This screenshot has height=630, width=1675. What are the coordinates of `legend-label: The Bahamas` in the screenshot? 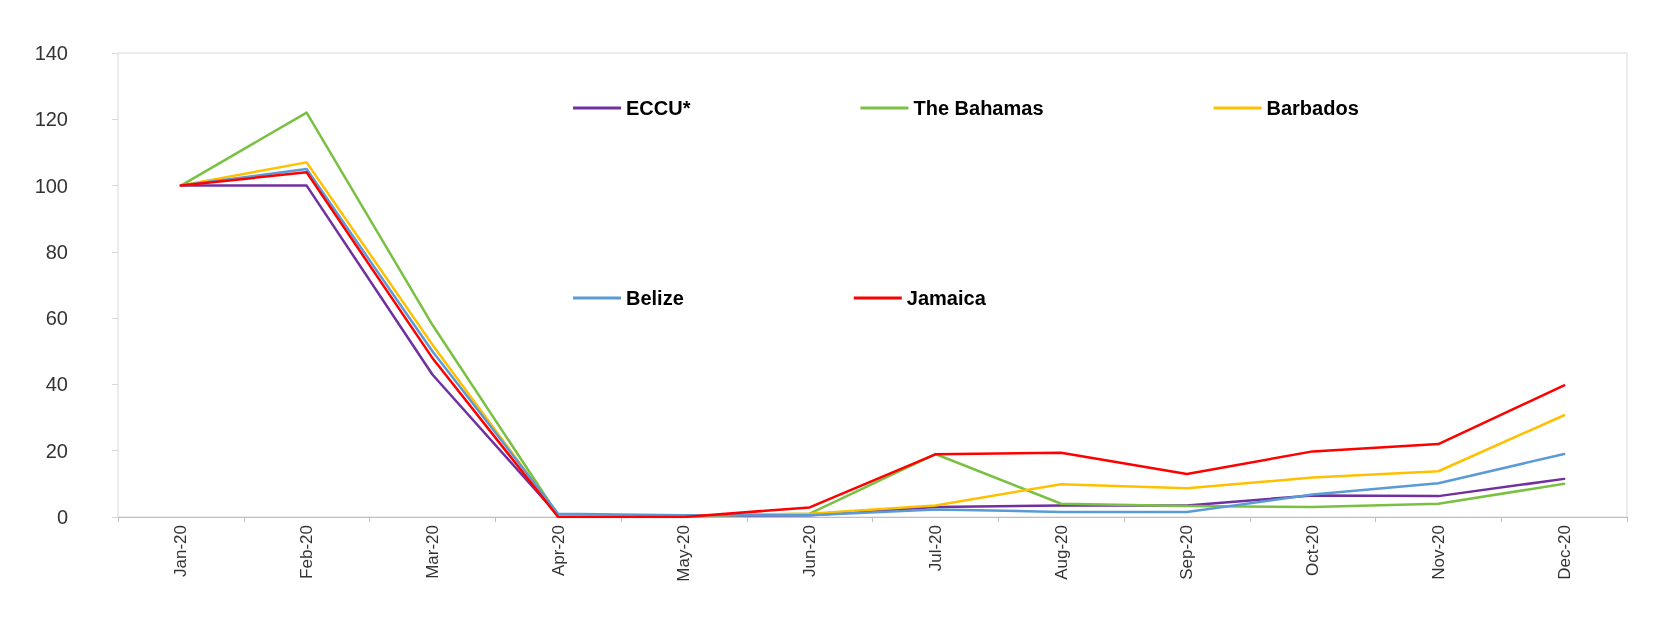 It's located at (978, 108).